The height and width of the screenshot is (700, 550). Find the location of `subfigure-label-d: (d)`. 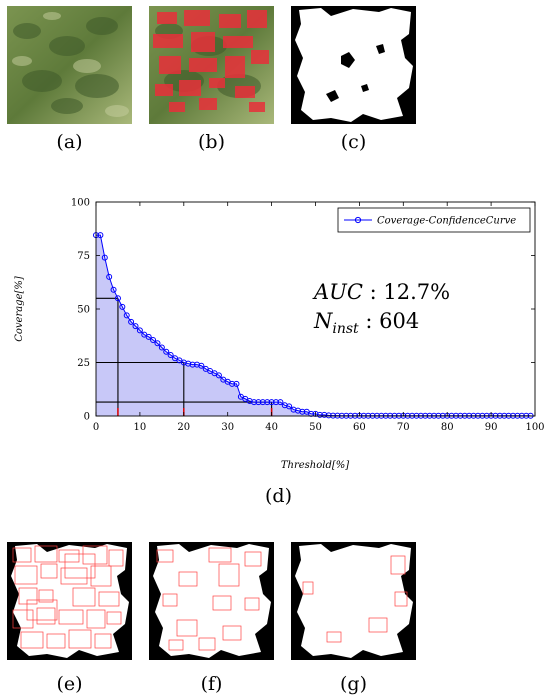

subfigure-label-d: (d) is located at coordinates (278, 496).